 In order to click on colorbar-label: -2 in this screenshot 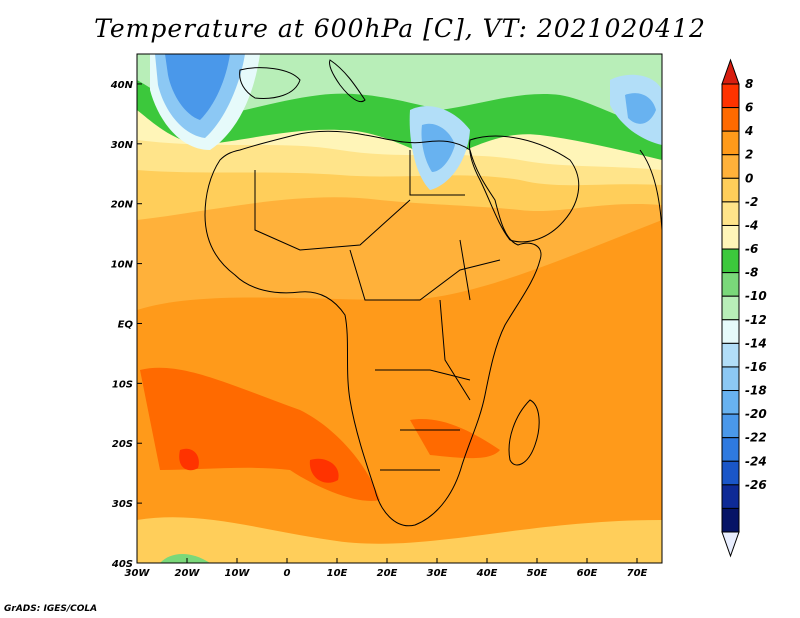, I will do `click(751, 202)`.